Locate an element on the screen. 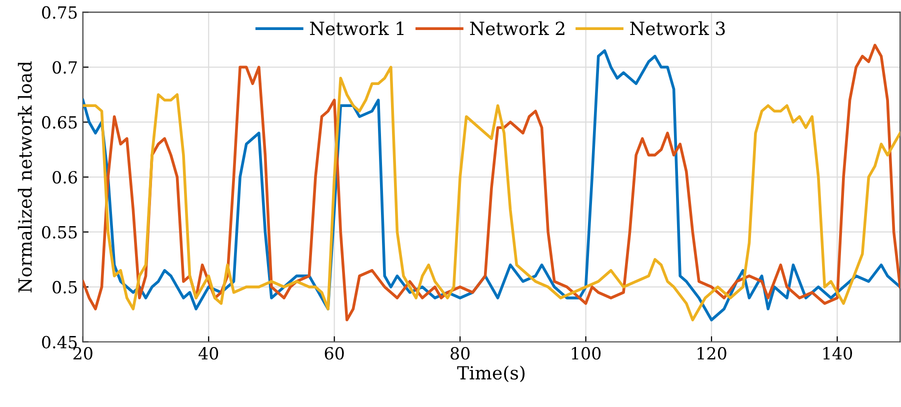  x-tick-label: 40 is located at coordinates (208, 353).